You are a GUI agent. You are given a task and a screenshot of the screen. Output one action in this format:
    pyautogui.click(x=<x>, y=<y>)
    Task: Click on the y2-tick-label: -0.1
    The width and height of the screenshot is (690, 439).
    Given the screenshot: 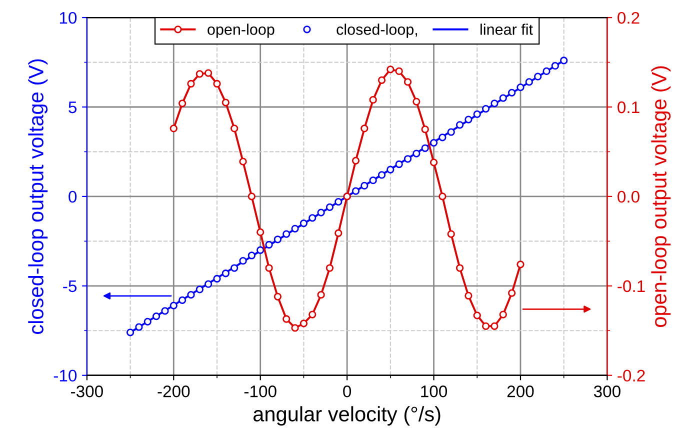 What is the action you would take?
    pyautogui.click(x=631, y=286)
    